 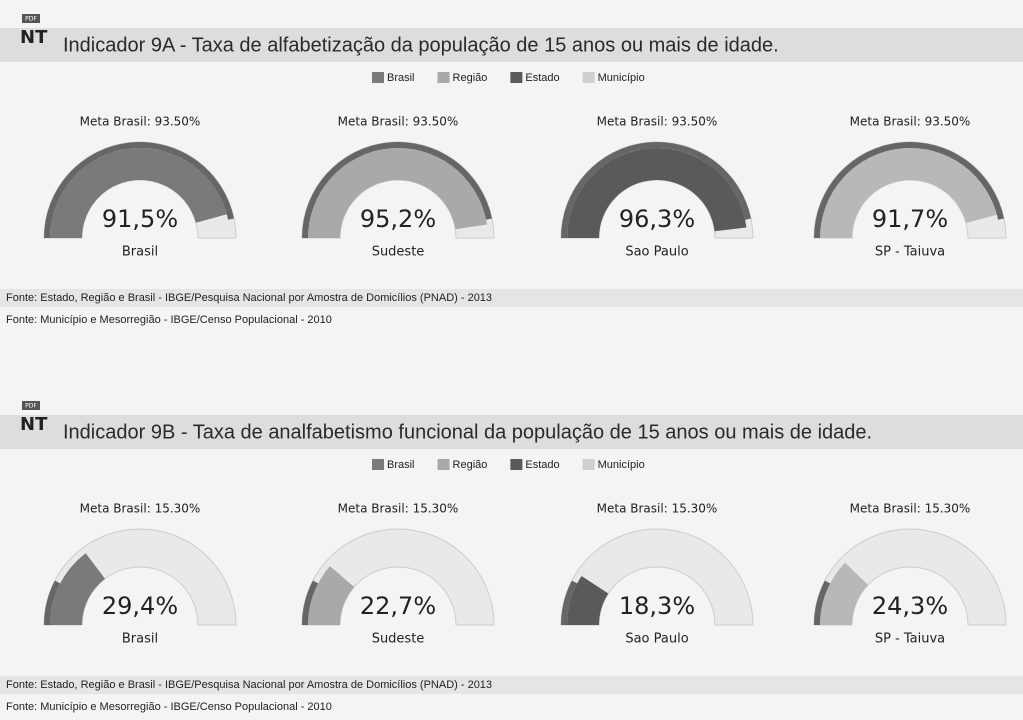 I want to click on gauge-value-label: 24,3%, so click(x=910, y=606).